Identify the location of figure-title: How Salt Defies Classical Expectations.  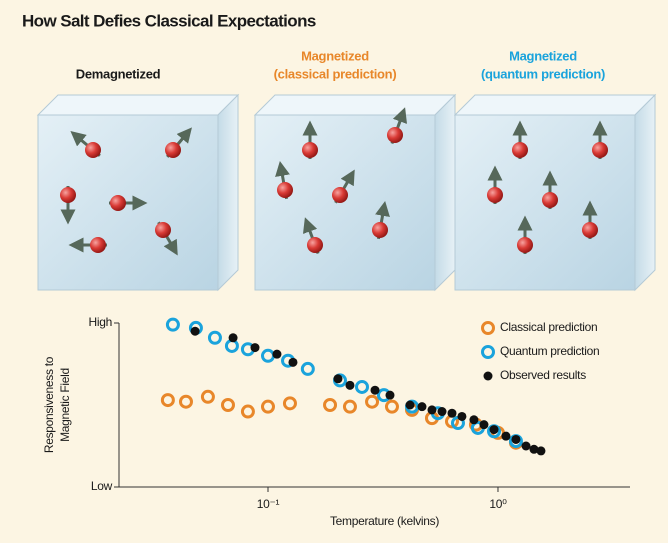
(169, 20).